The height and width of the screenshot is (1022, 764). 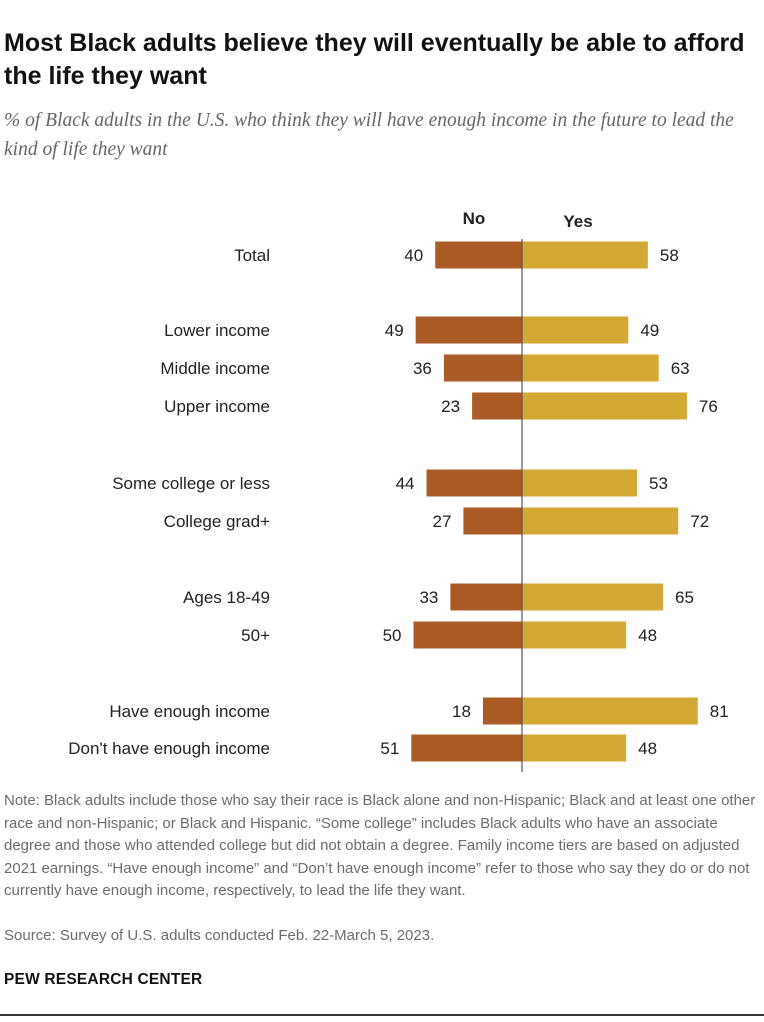 What do you see at coordinates (169, 748) in the screenshot?
I see `category-label-don-t-have-enough-income: Don't have enough income` at bounding box center [169, 748].